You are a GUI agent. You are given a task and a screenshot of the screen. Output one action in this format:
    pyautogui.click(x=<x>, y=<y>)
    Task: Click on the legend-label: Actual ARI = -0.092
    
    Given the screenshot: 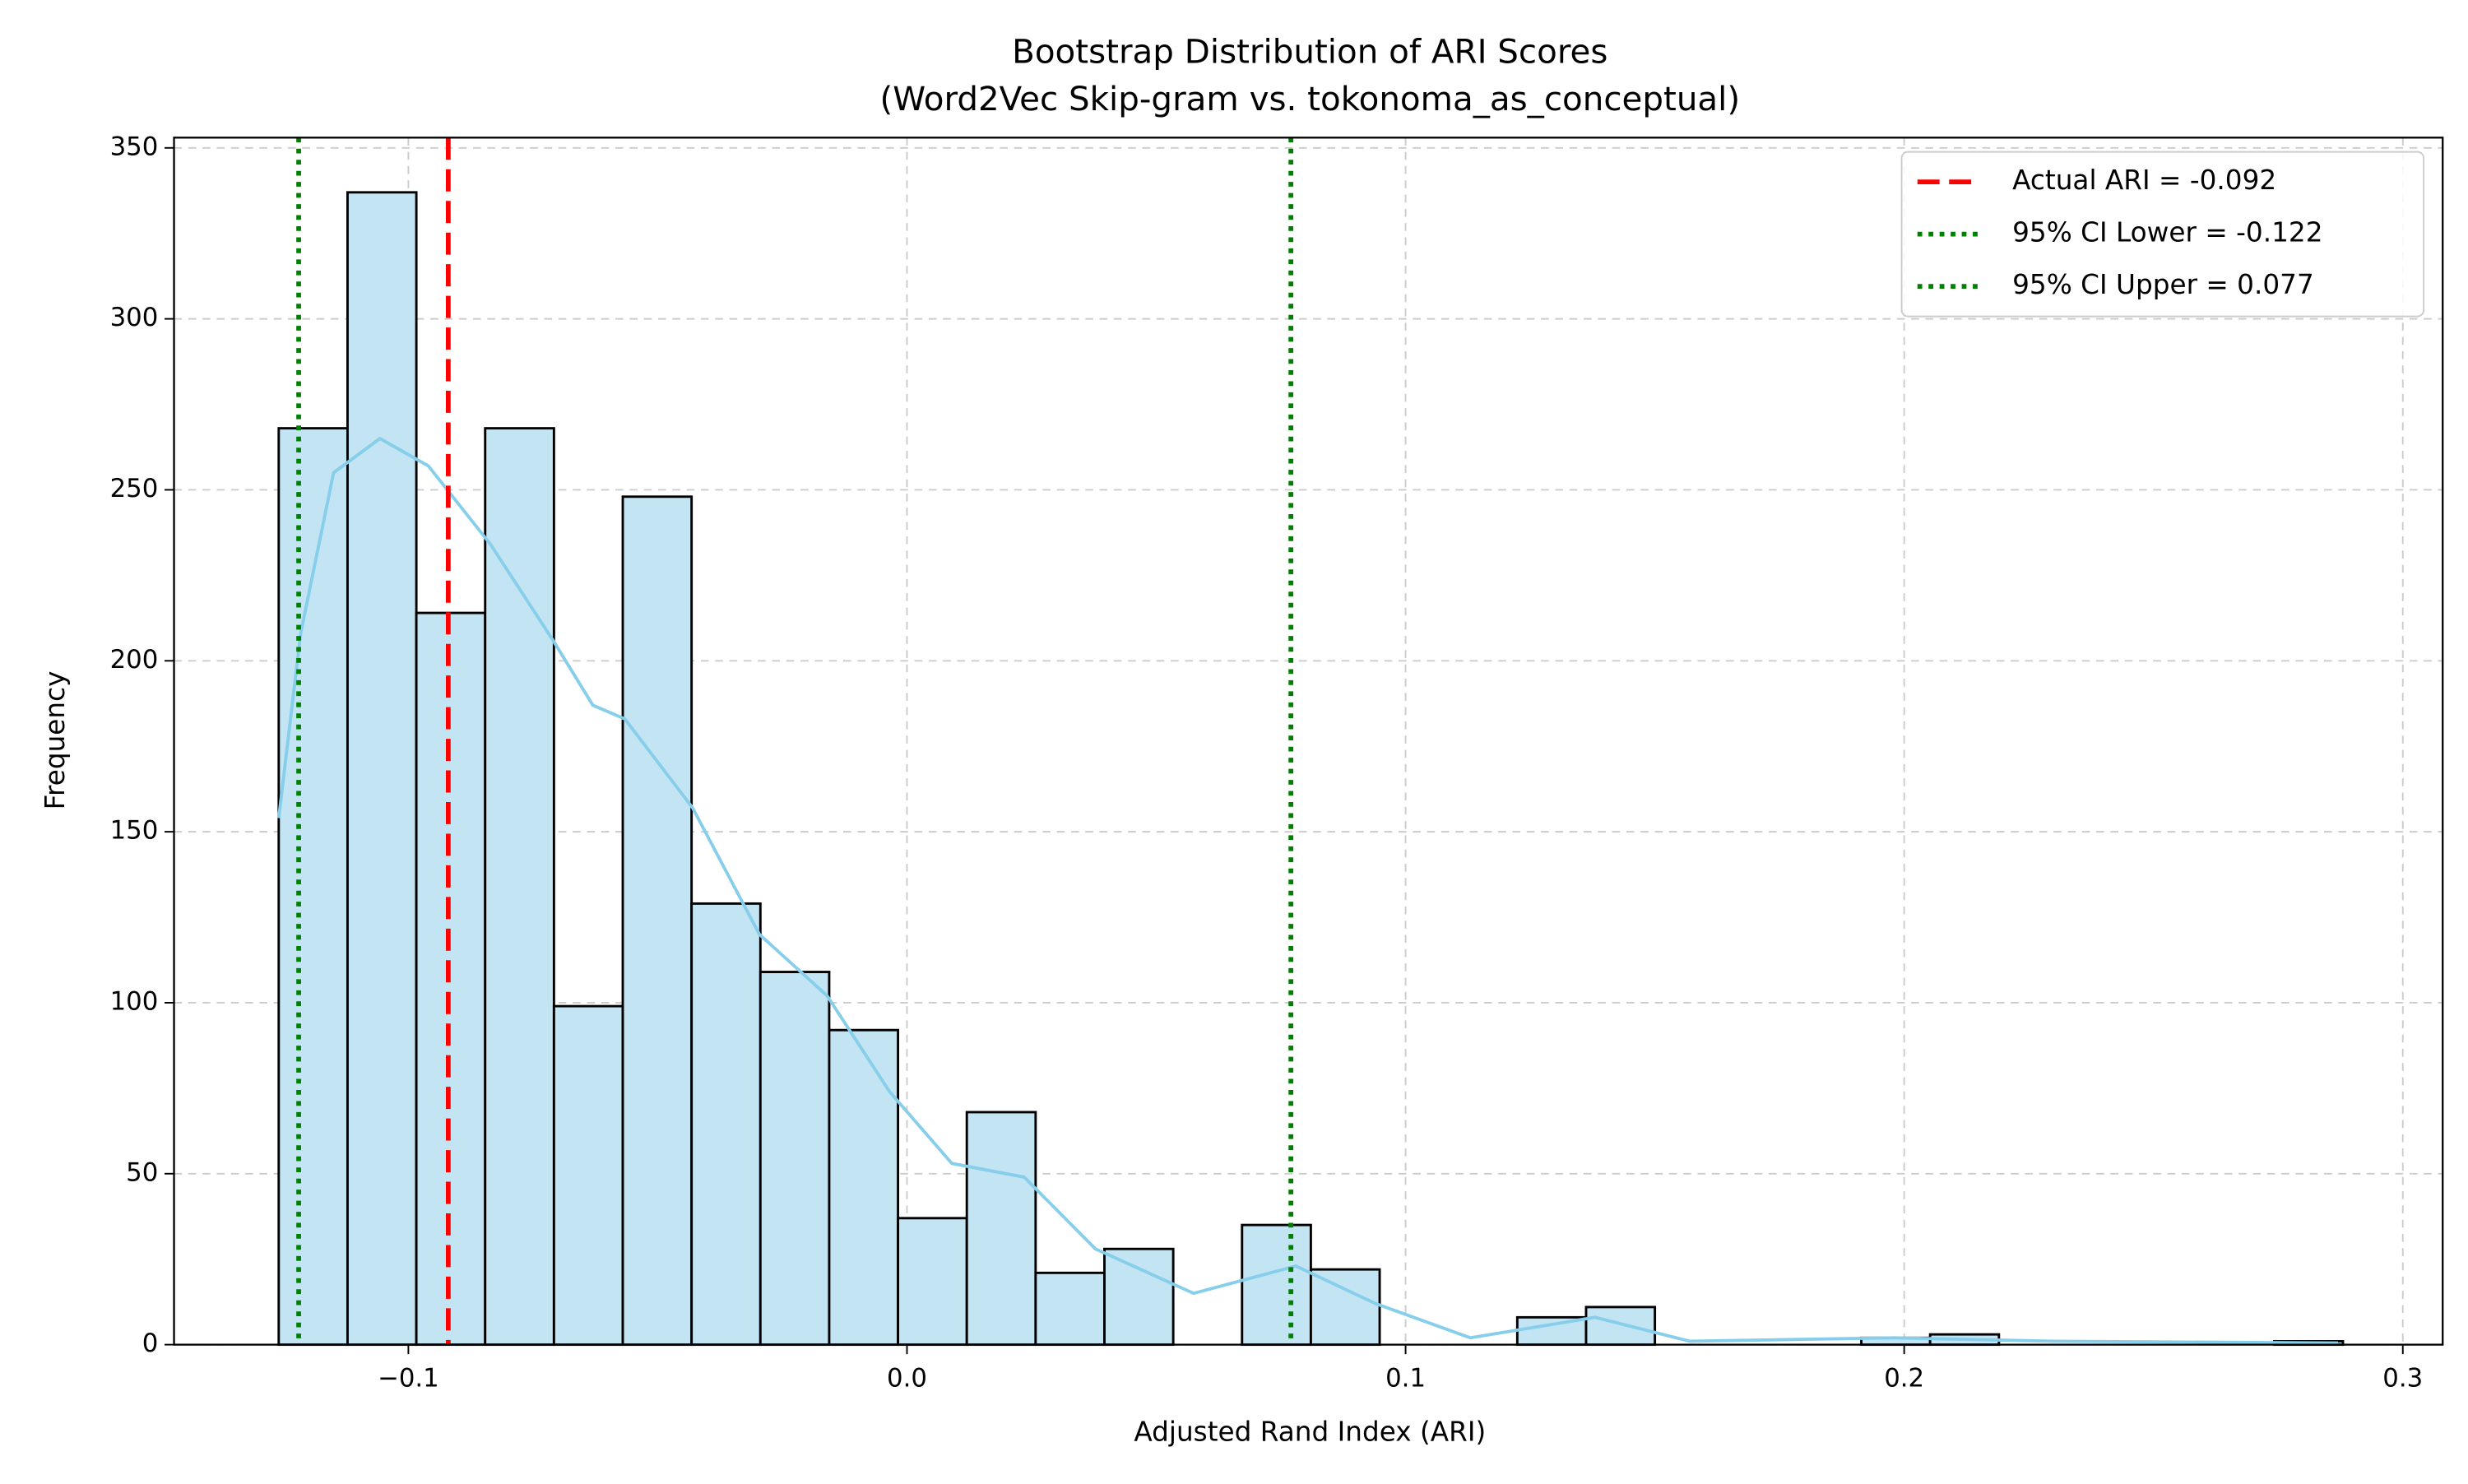 What is the action you would take?
    pyautogui.click(x=2144, y=180)
    